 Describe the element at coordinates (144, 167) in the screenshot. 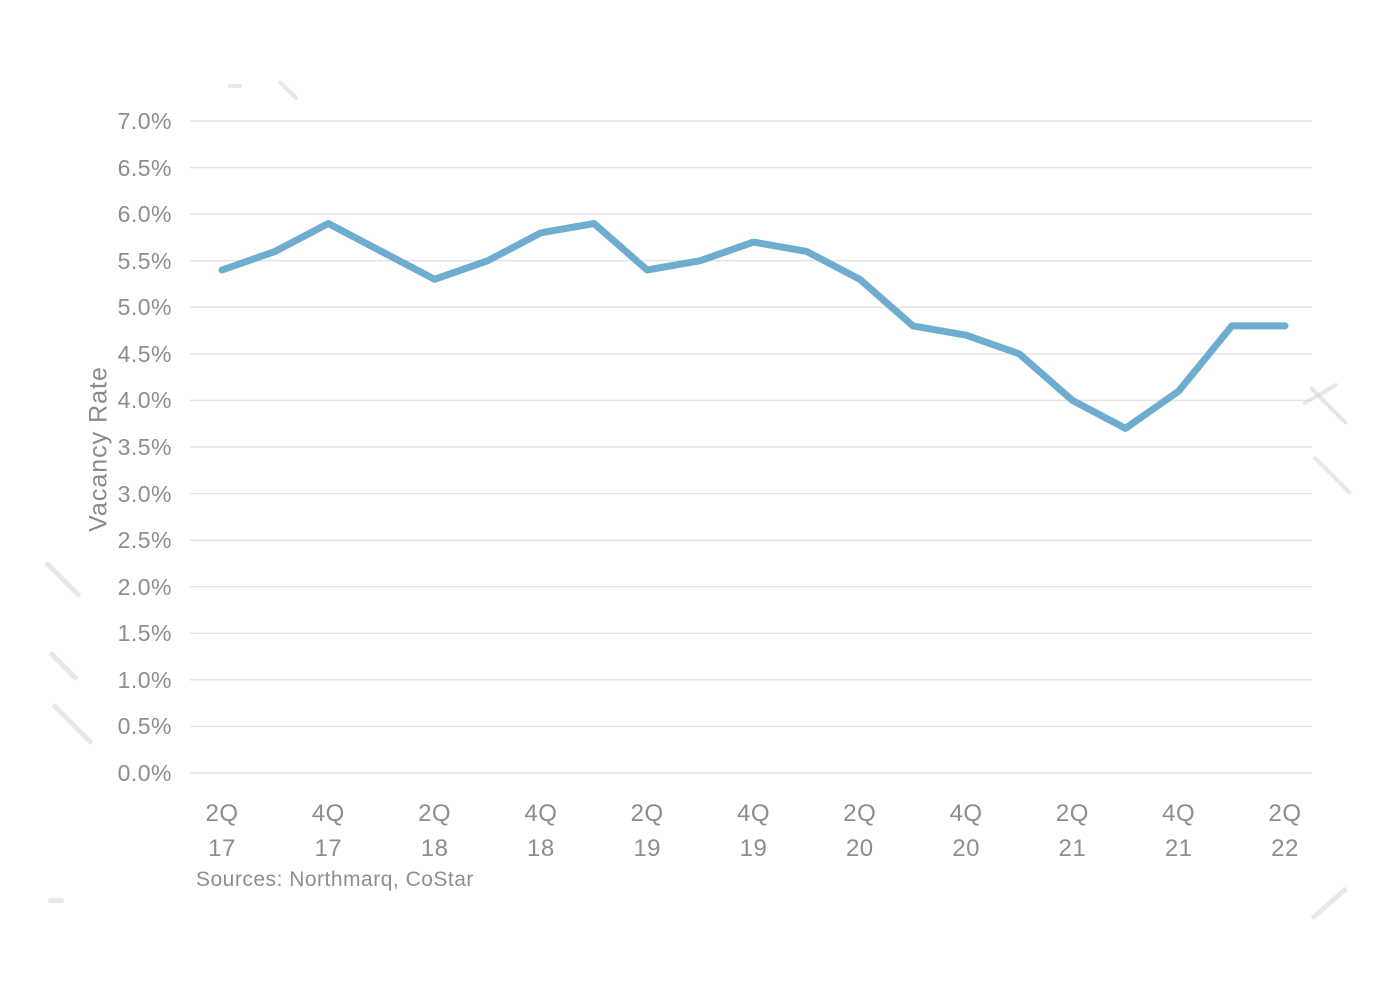

I see `y-tick-label: 6.5%` at that location.